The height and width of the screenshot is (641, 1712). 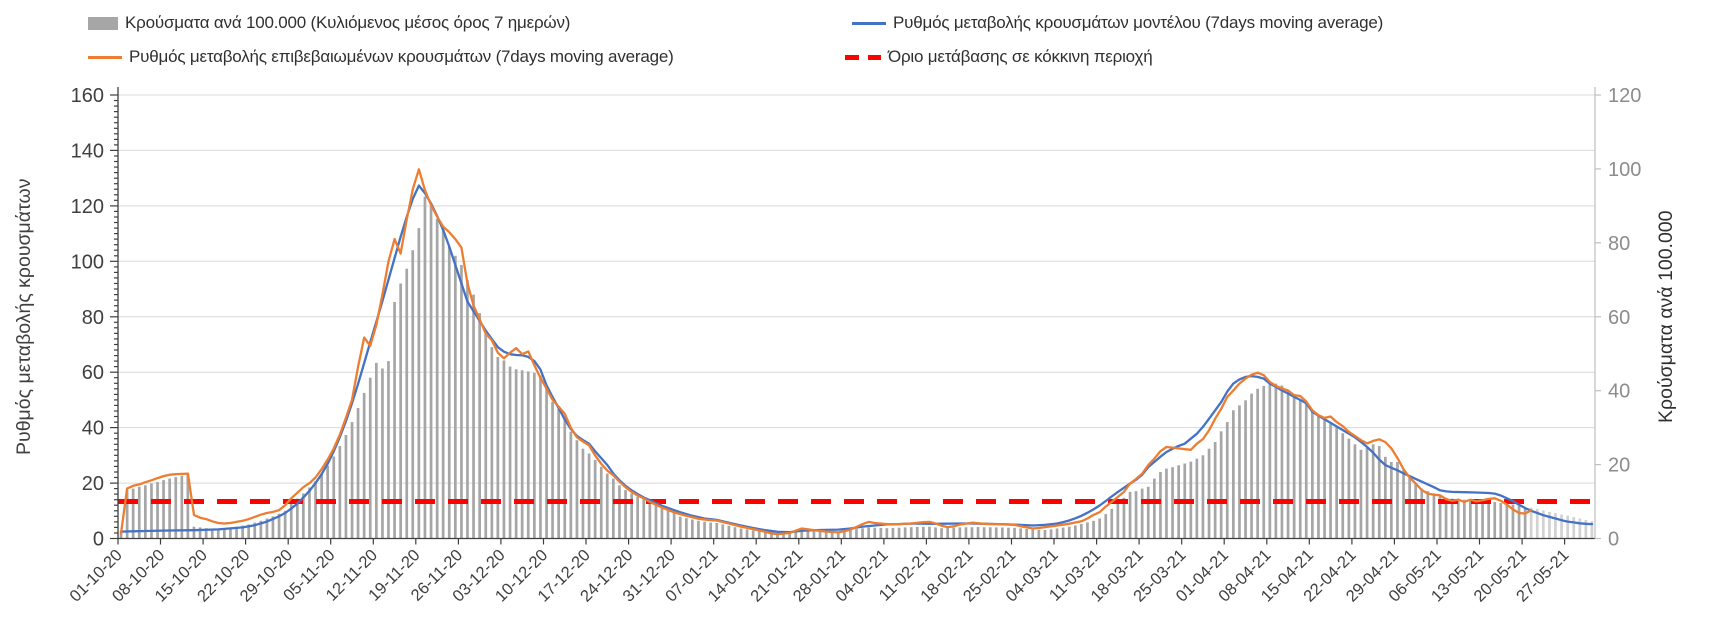 What do you see at coordinates (24, 317) in the screenshot?
I see `left-axis-title: Ρυθμός μεταβολής κρουσμάτων` at bounding box center [24, 317].